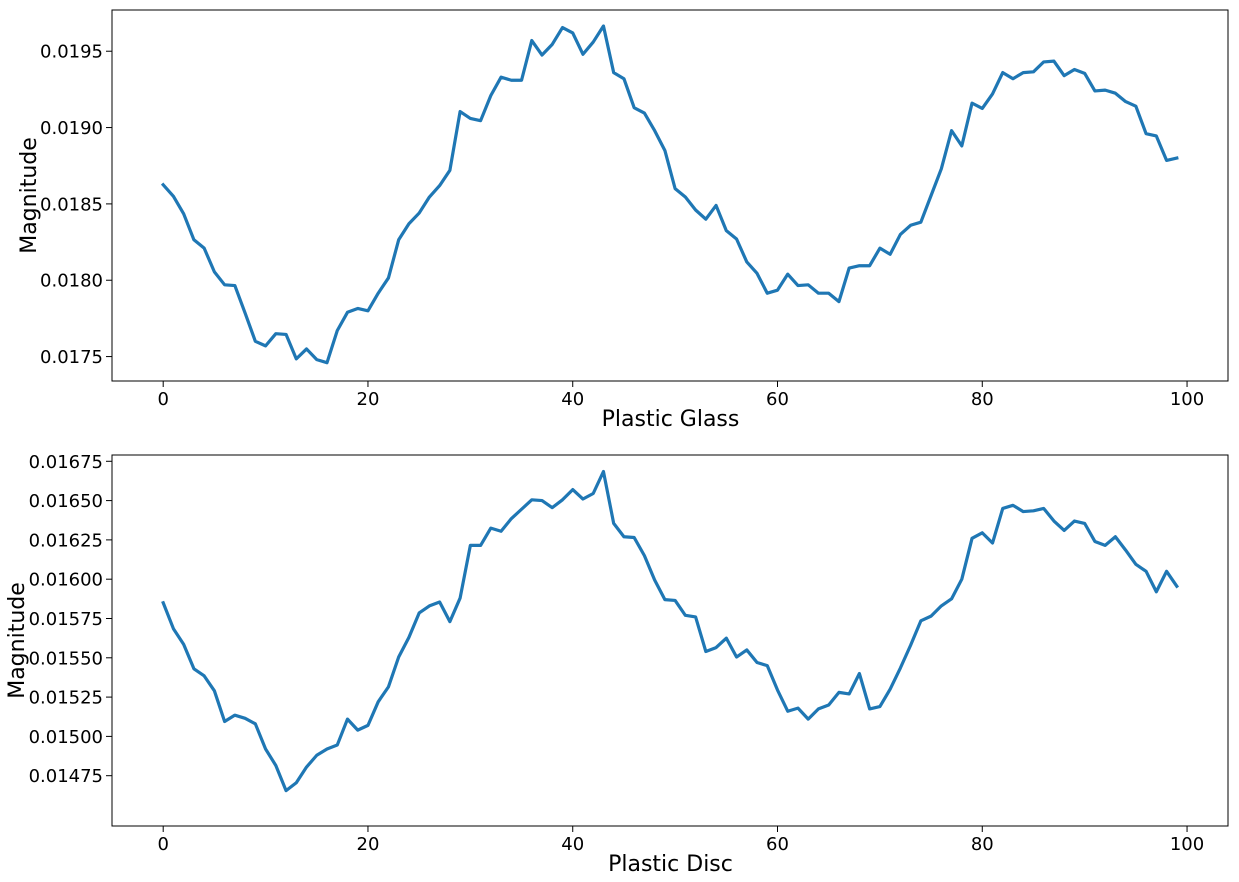  Describe the element at coordinates (66, 737) in the screenshot. I see `y-tick-label: 0.01500` at that location.